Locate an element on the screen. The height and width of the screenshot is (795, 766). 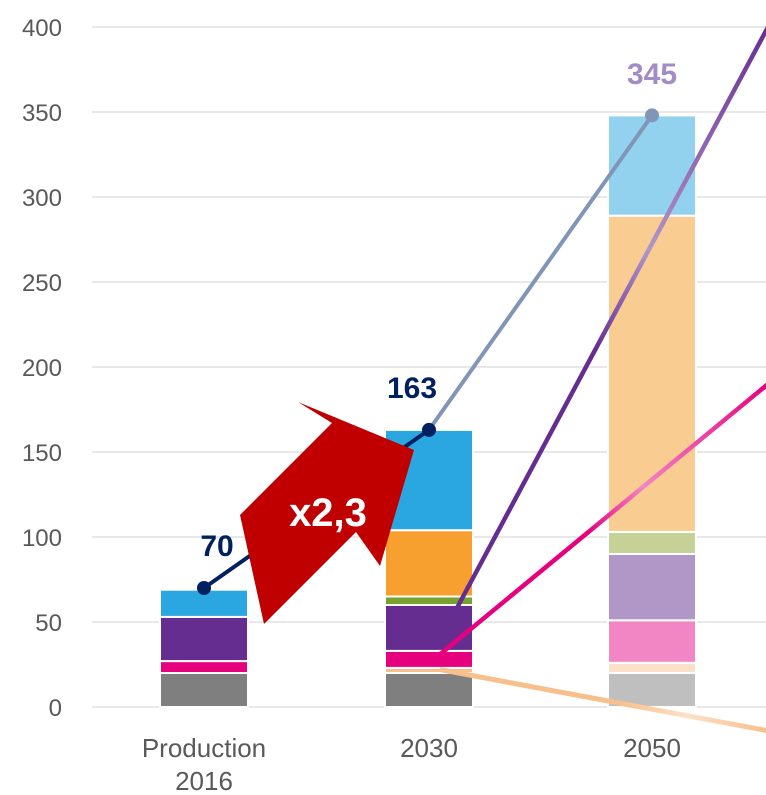
x-tick-label: Production 2016 is located at coordinates (204, 764).